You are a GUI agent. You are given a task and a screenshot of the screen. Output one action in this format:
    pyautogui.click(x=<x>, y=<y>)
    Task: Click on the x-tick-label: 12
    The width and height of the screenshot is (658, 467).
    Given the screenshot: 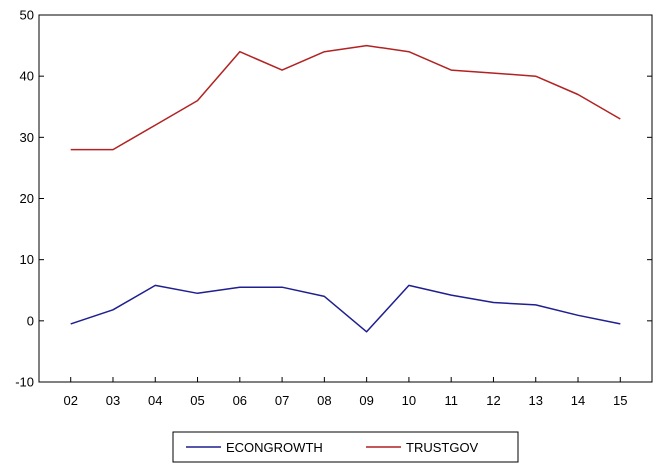 What is the action you would take?
    pyautogui.click(x=493, y=400)
    